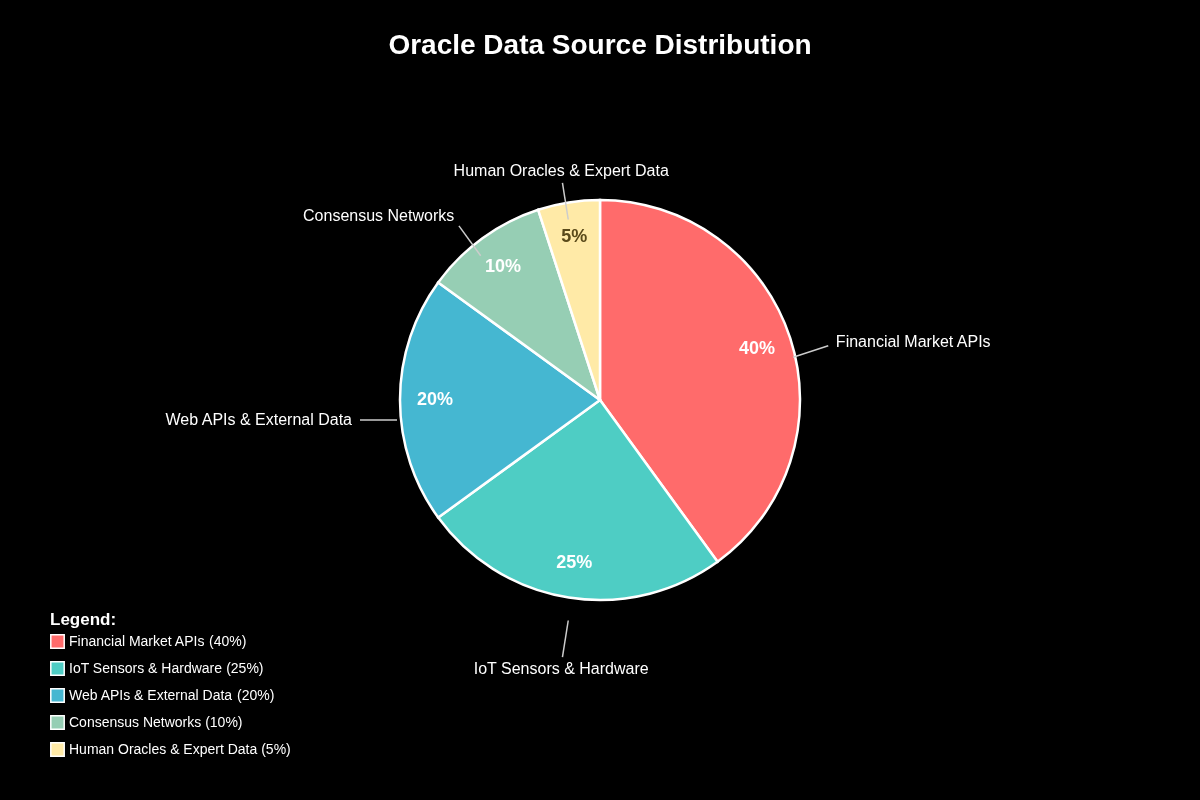  What do you see at coordinates (600, 44) in the screenshot?
I see `chart-title: Oracle Data Source Distribution` at bounding box center [600, 44].